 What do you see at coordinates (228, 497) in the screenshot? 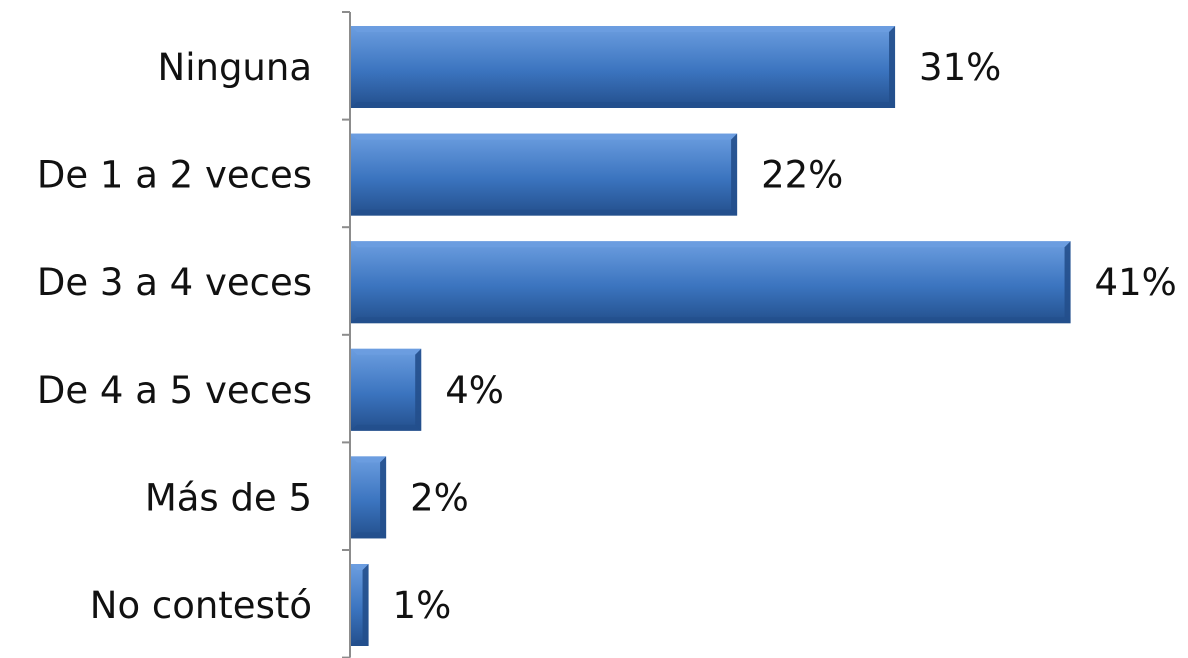
I see `category-label: Más de 5` at bounding box center [228, 497].